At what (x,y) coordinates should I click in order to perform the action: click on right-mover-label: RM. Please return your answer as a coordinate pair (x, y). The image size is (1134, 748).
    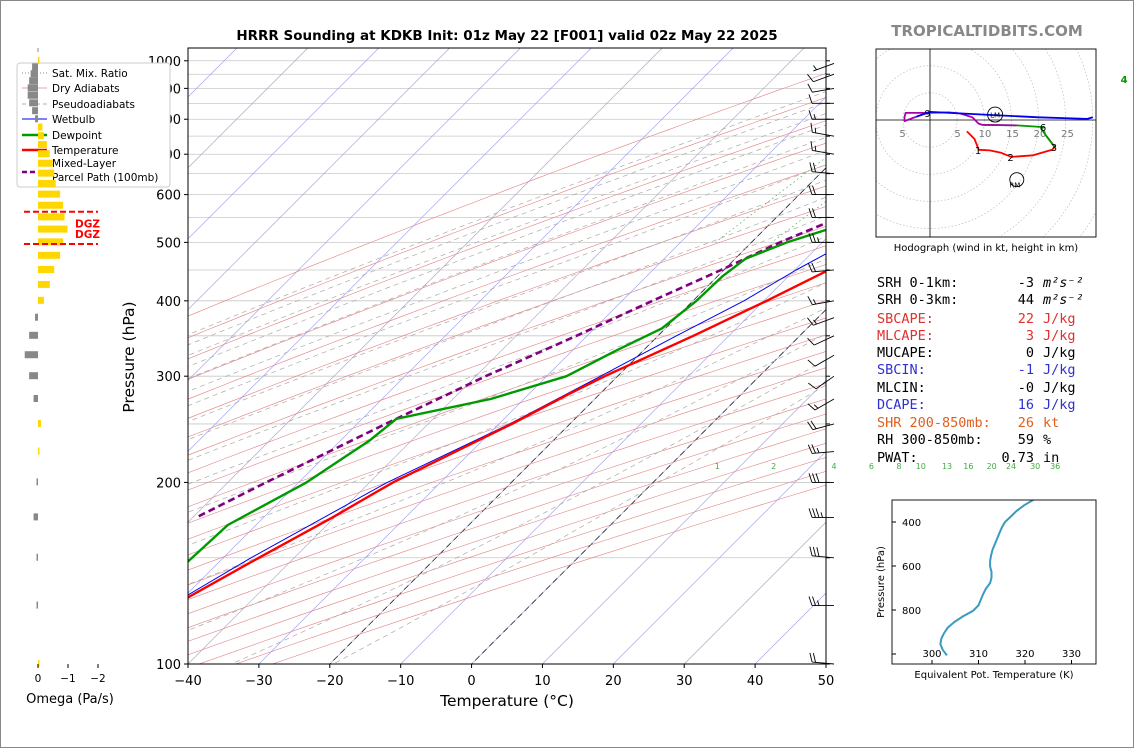
    Looking at the image, I should click on (1014, 186).